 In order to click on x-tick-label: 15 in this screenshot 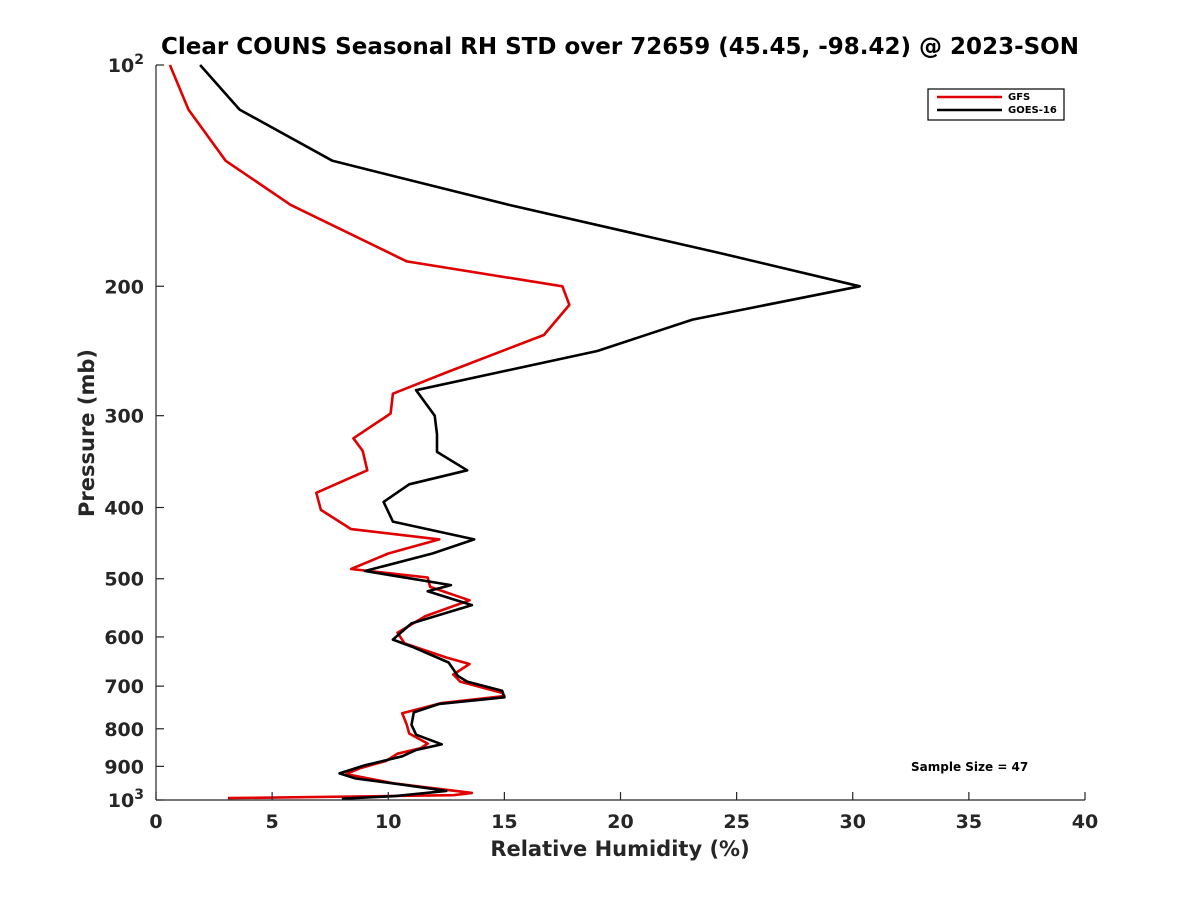, I will do `click(504, 822)`.